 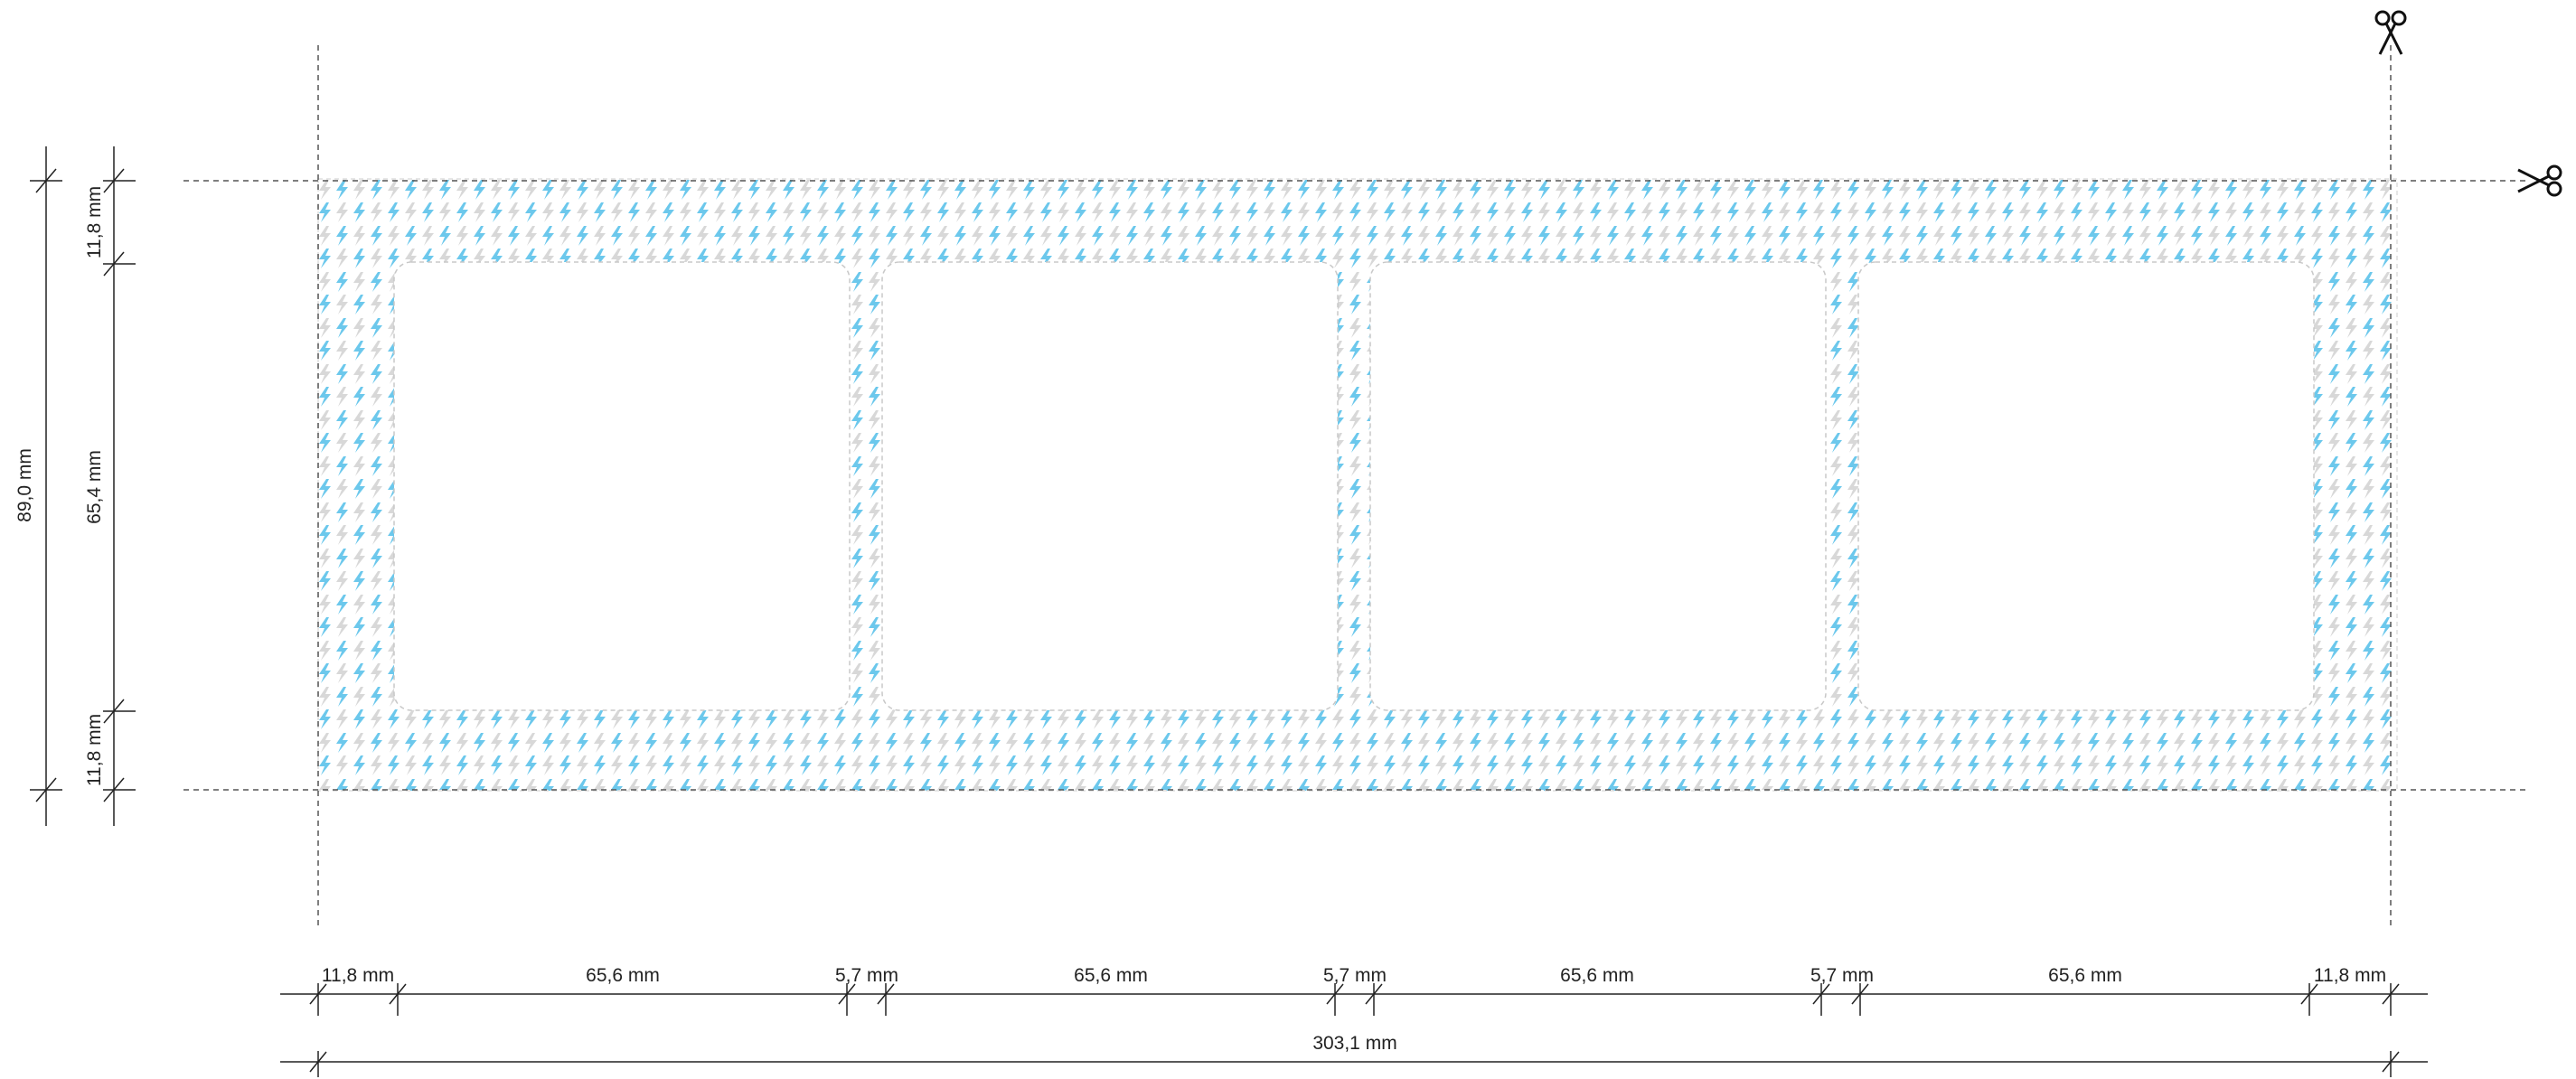 I want to click on label-right-margin: 11,8 mm, so click(x=2350, y=975).